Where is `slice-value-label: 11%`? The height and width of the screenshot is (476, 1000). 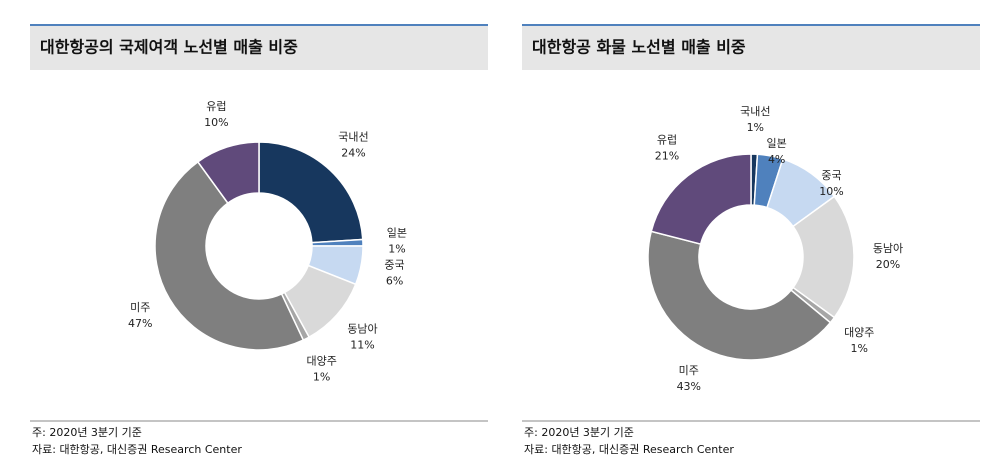
slice-value-label: 11% is located at coordinates (362, 344).